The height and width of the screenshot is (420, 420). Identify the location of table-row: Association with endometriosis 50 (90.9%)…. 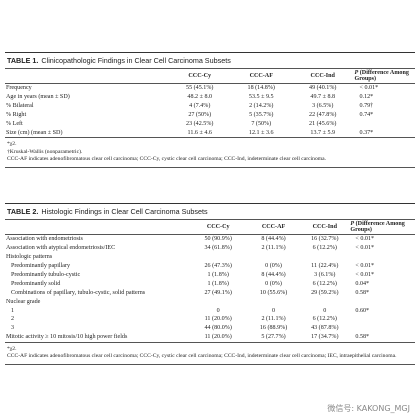
(210, 239).